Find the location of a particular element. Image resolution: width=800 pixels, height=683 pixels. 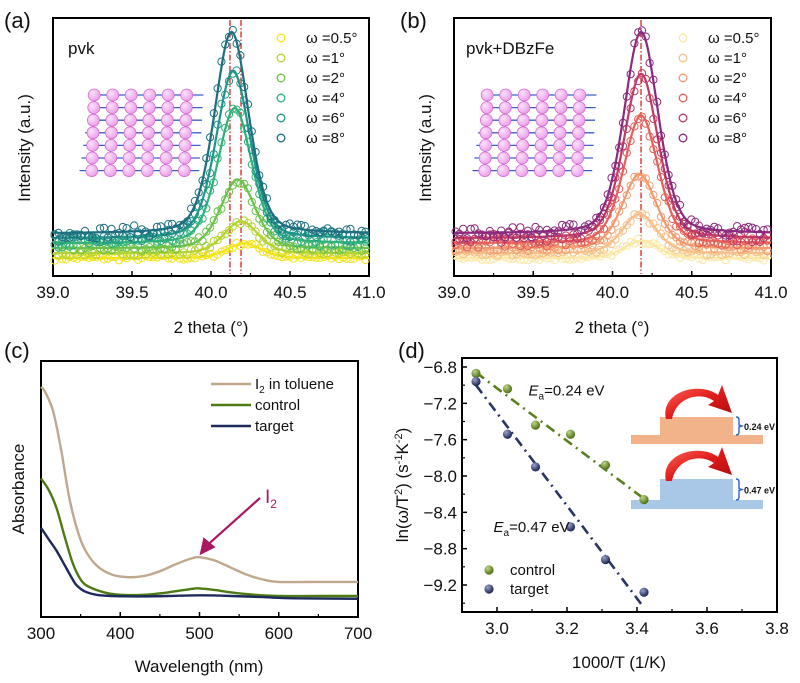

d-y-tick-label: −8.0 is located at coordinates (440, 476).